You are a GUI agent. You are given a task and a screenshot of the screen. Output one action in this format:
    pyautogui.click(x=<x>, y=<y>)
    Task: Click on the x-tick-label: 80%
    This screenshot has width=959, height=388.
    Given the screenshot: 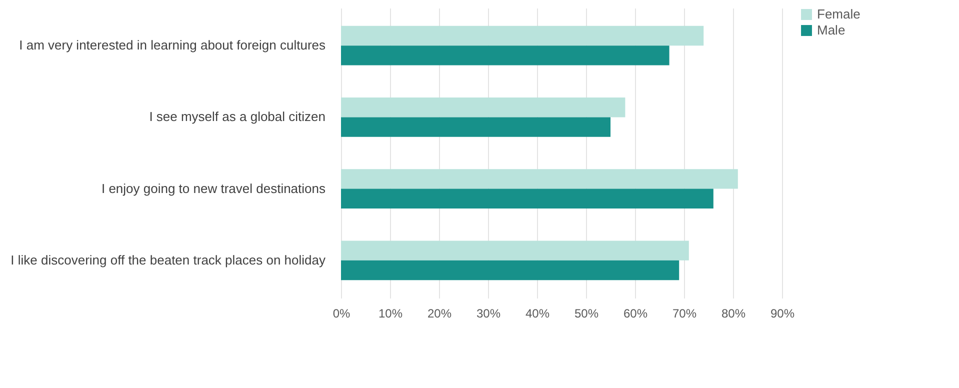 What is the action you would take?
    pyautogui.click(x=733, y=313)
    